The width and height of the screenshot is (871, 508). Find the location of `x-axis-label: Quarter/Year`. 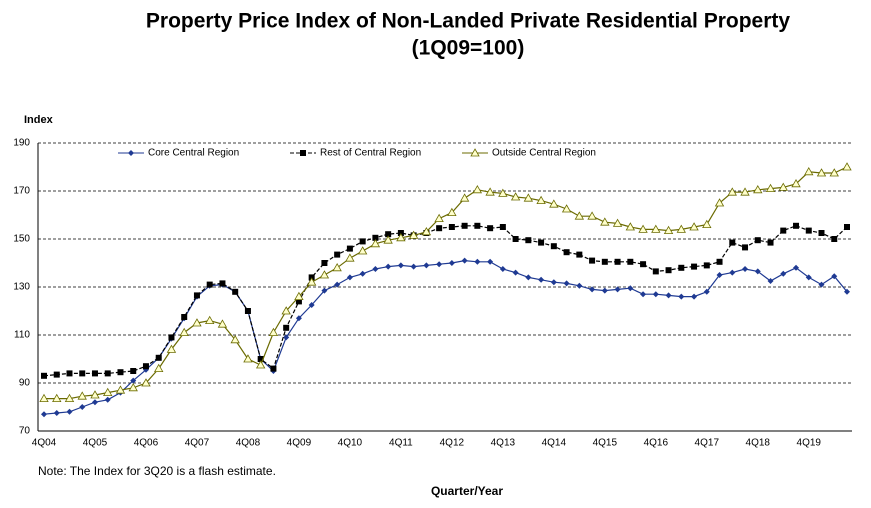

x-axis-label: Quarter/Year is located at coordinates (467, 491).